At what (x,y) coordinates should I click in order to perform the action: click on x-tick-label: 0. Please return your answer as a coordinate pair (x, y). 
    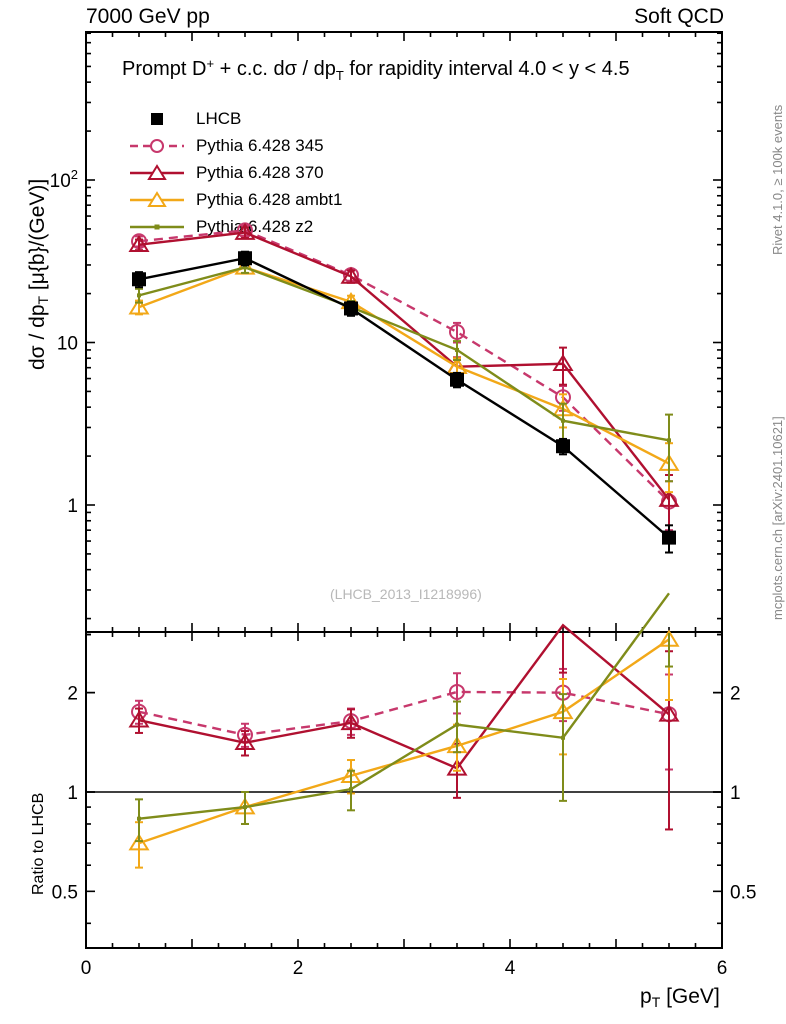
    Looking at the image, I should click on (86, 968).